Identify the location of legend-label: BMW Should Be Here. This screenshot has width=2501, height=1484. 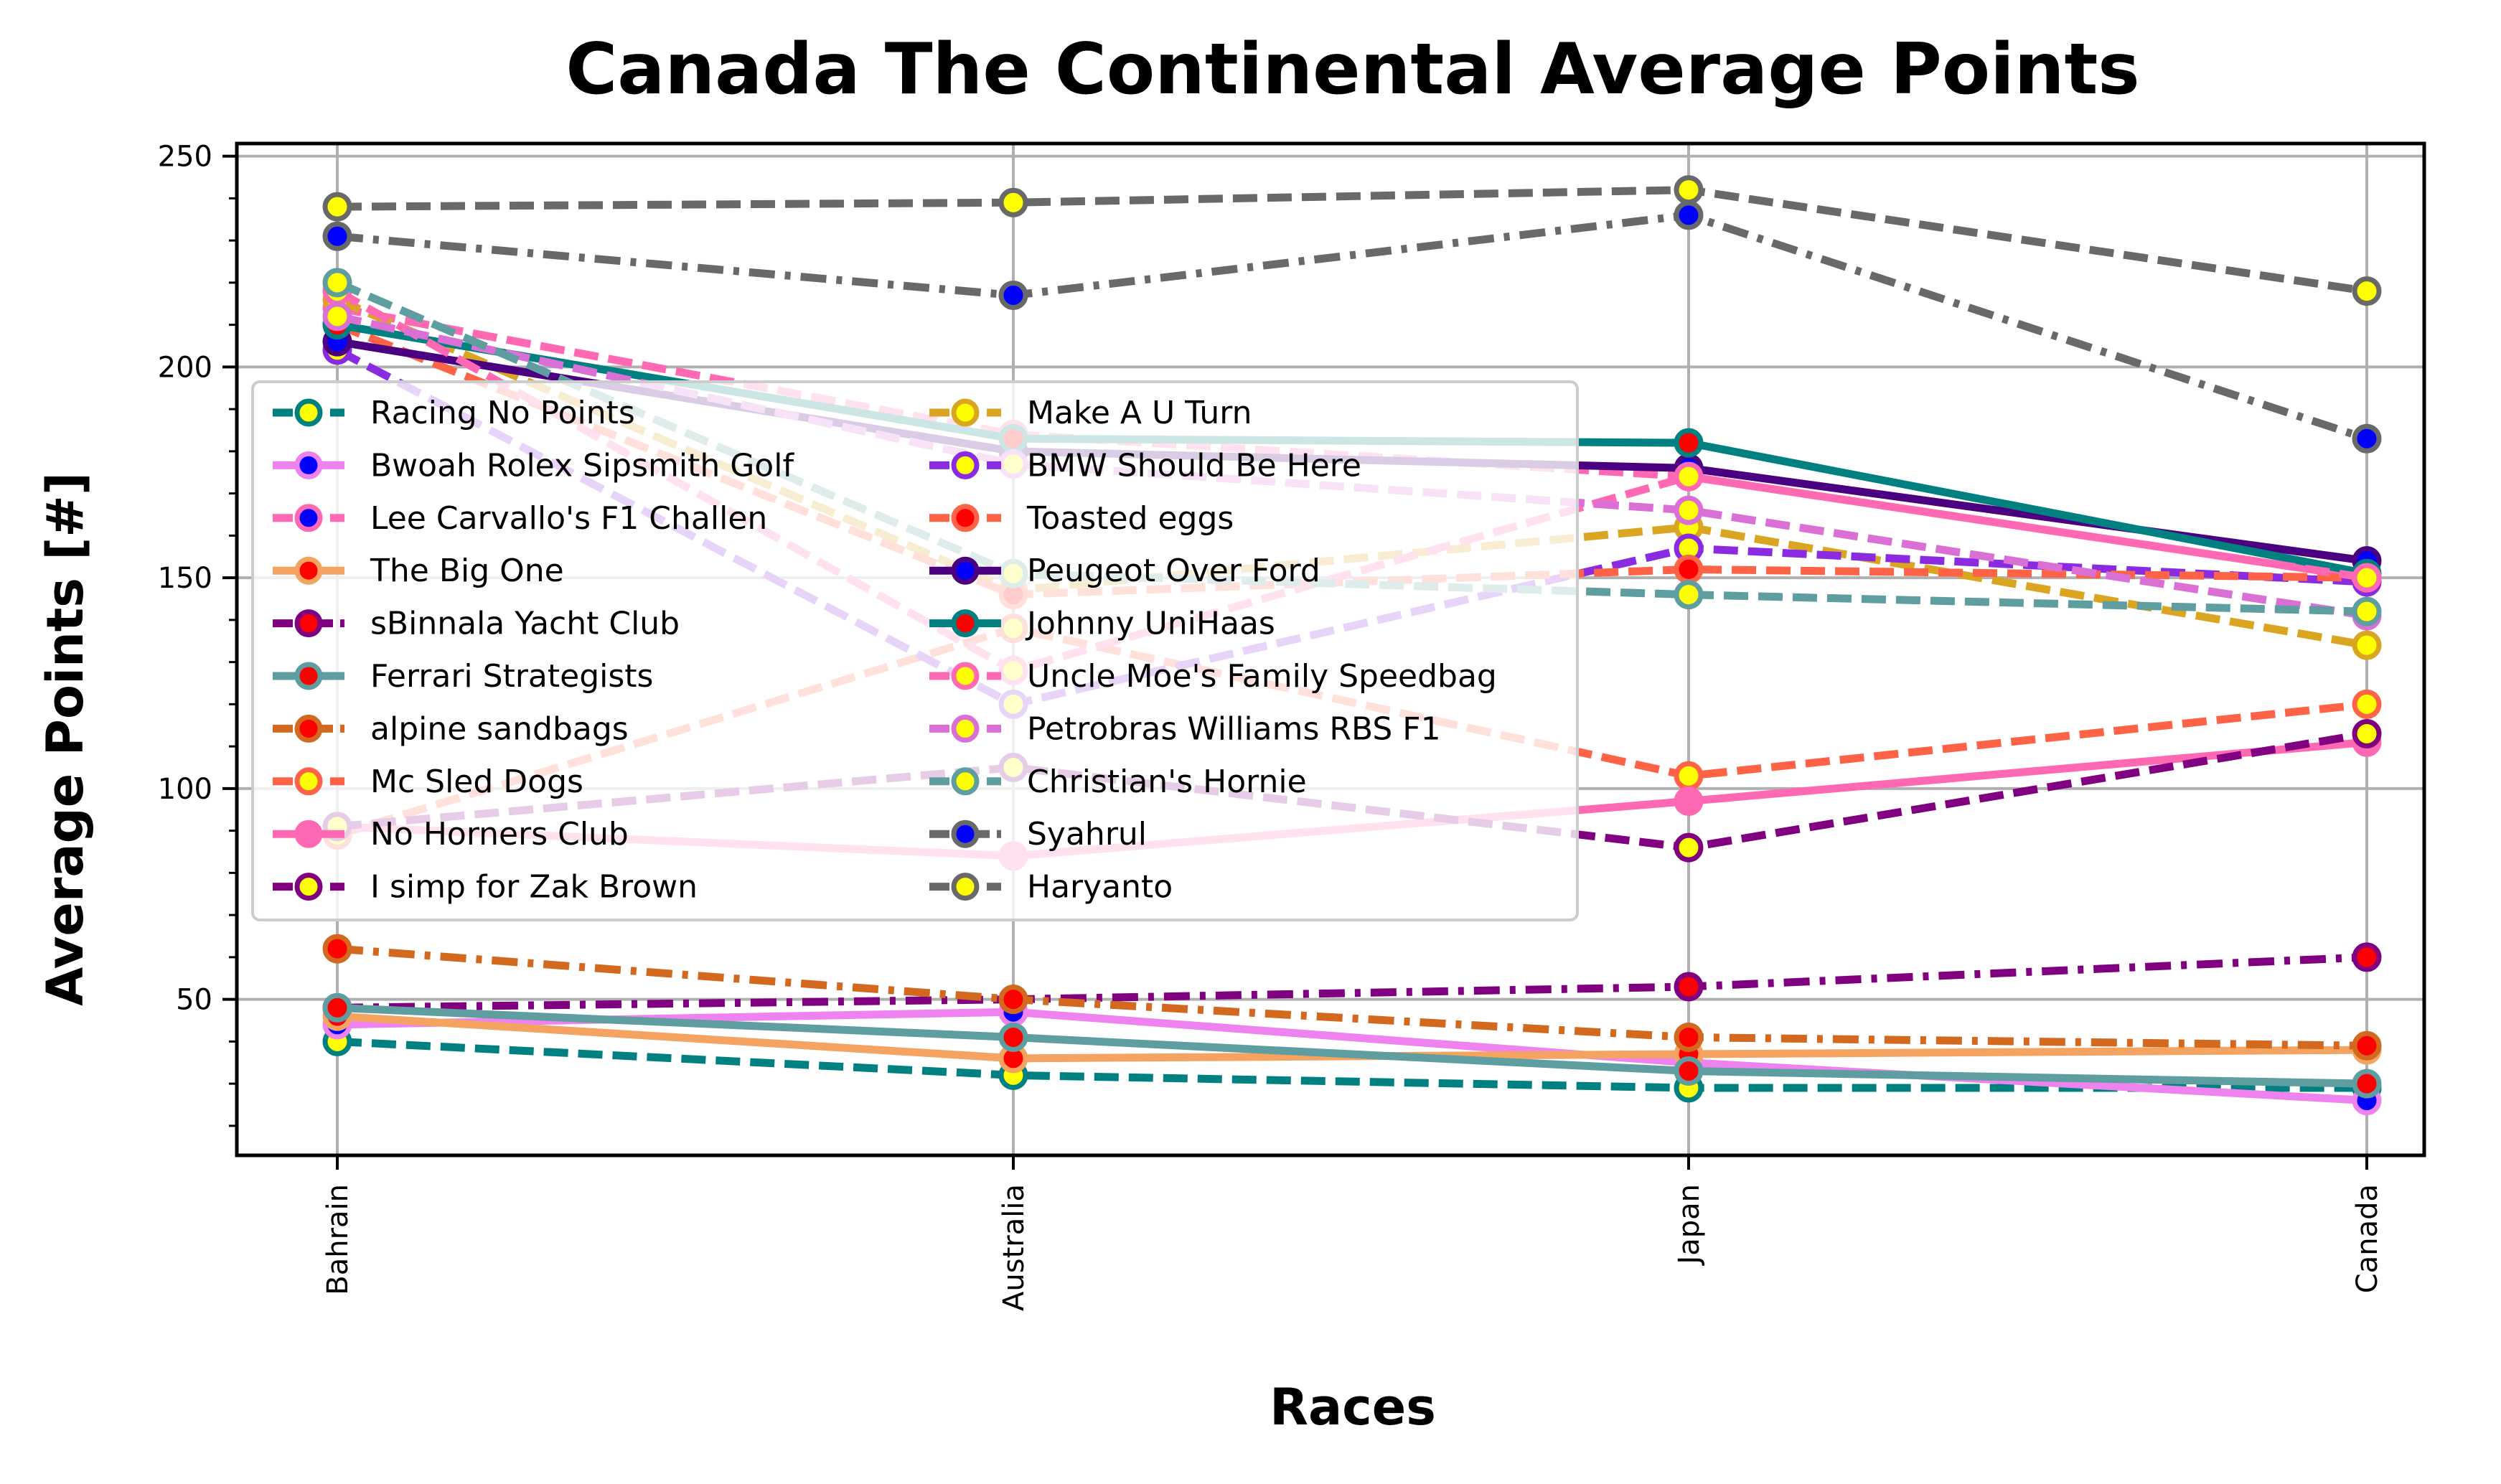
(1194, 465).